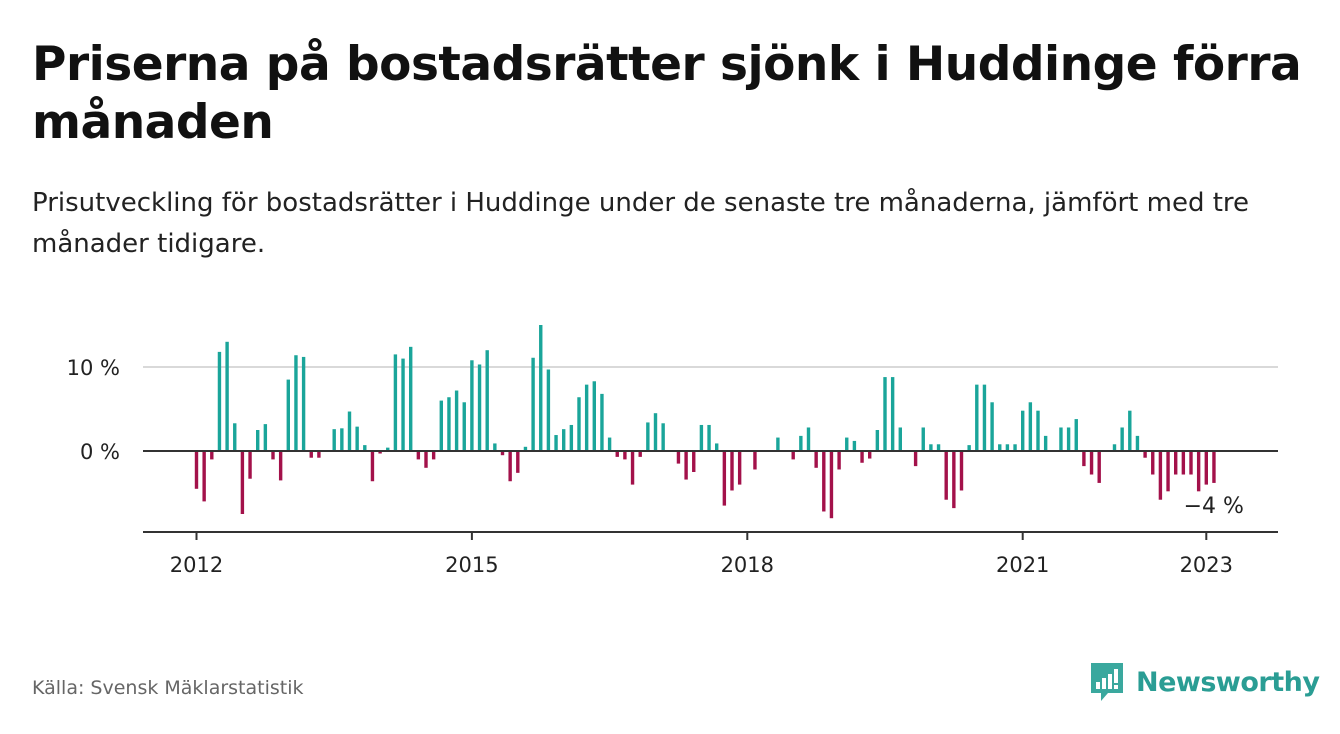 The width and height of the screenshot is (1340, 734). Describe the element at coordinates (168, 688) in the screenshot. I see `source-note: Källa: Svensk Mäklarstatistik` at that location.